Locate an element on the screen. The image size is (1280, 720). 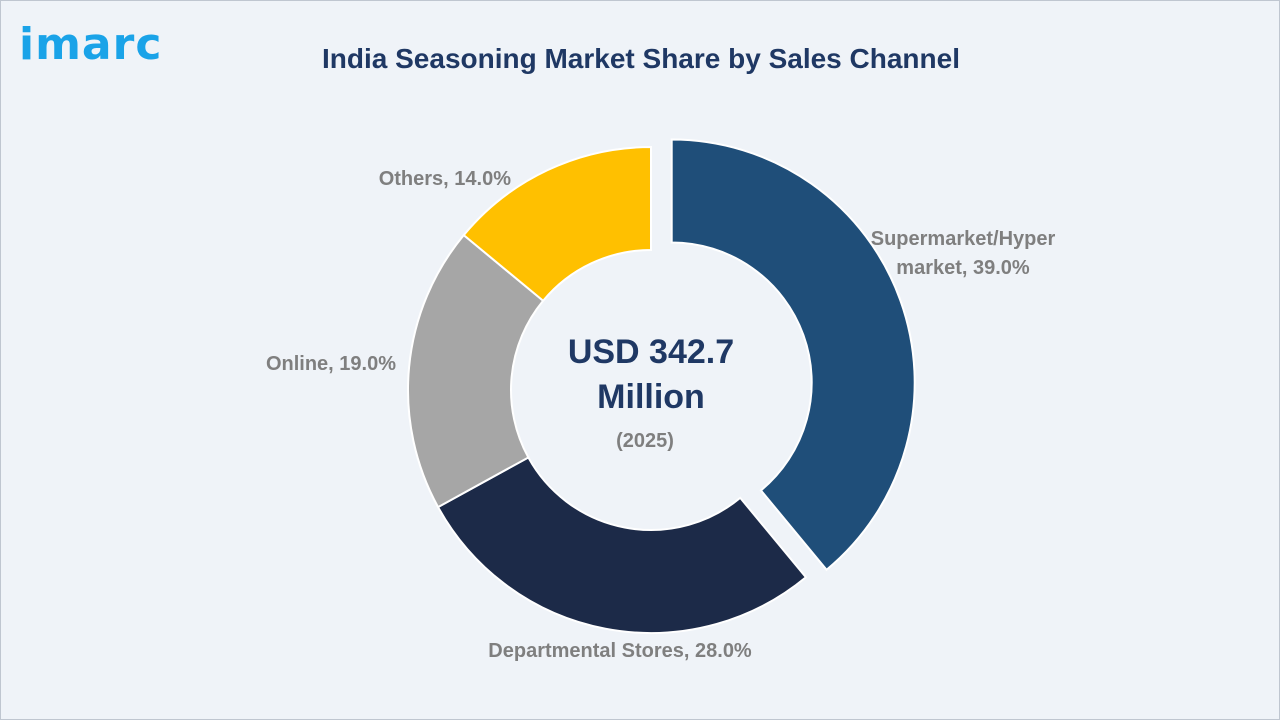
center-total-value: USD 342.7 Million is located at coordinates (651, 374).